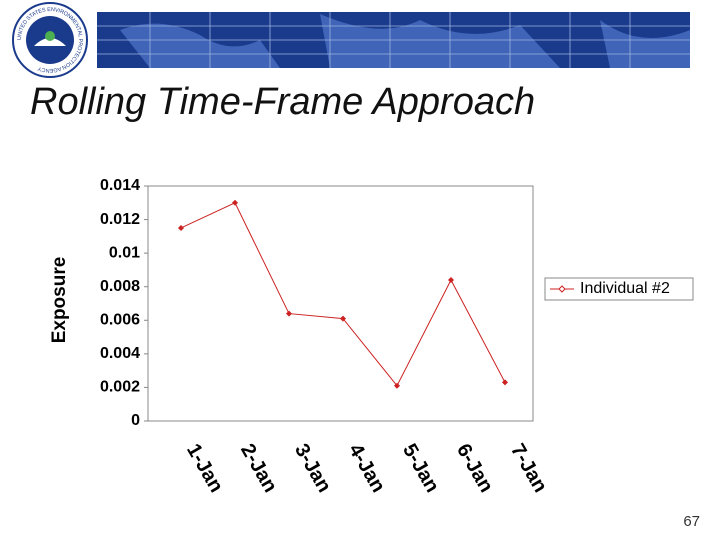 This screenshot has width=720, height=540. Describe the element at coordinates (59, 300) in the screenshot. I see `y-axis-label: Exposure` at that location.